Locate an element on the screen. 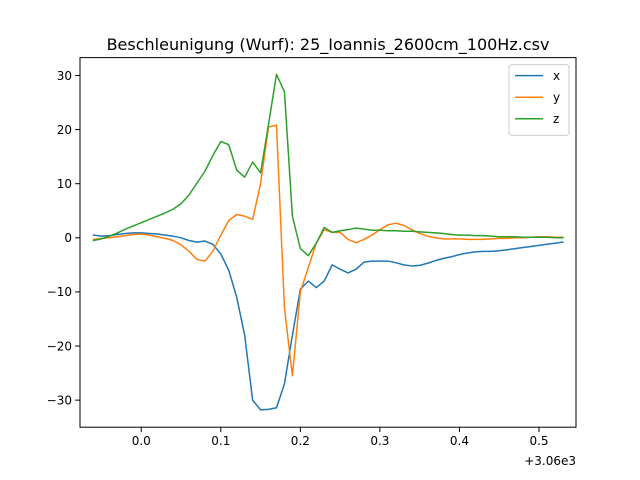  y-tick-label: 0 is located at coordinates (68, 238).